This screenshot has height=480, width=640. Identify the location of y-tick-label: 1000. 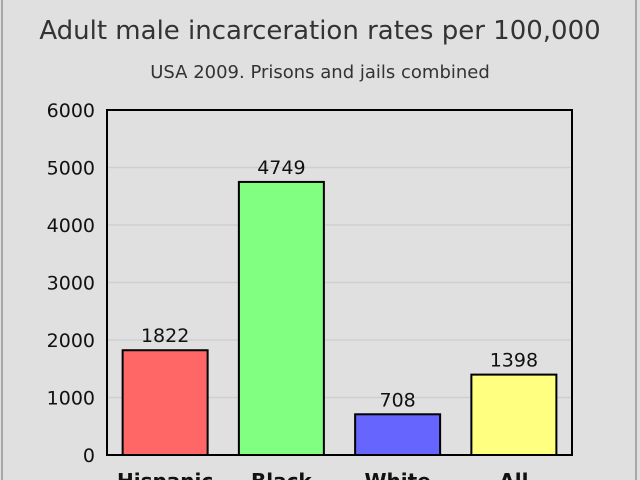
(71, 399).